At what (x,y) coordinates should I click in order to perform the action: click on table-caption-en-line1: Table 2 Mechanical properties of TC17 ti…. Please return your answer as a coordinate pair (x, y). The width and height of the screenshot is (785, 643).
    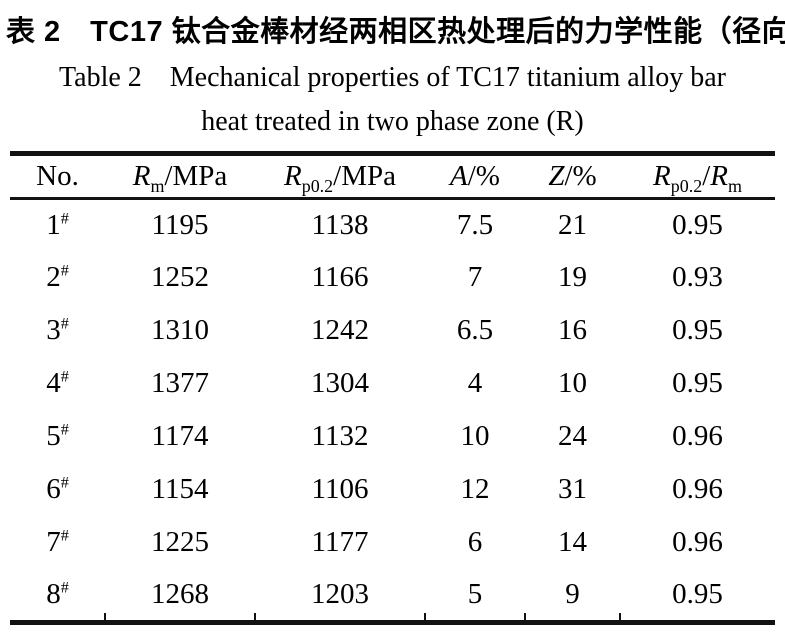
    Looking at the image, I should click on (392, 78).